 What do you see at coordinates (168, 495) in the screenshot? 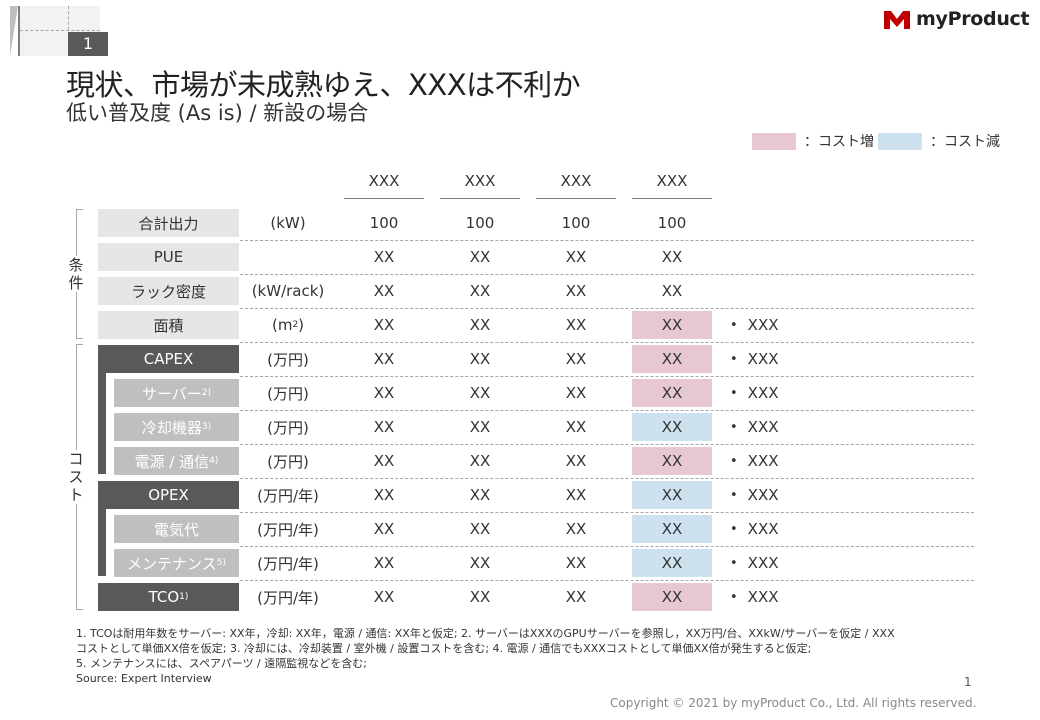
I see `row-label: OPEX` at bounding box center [168, 495].